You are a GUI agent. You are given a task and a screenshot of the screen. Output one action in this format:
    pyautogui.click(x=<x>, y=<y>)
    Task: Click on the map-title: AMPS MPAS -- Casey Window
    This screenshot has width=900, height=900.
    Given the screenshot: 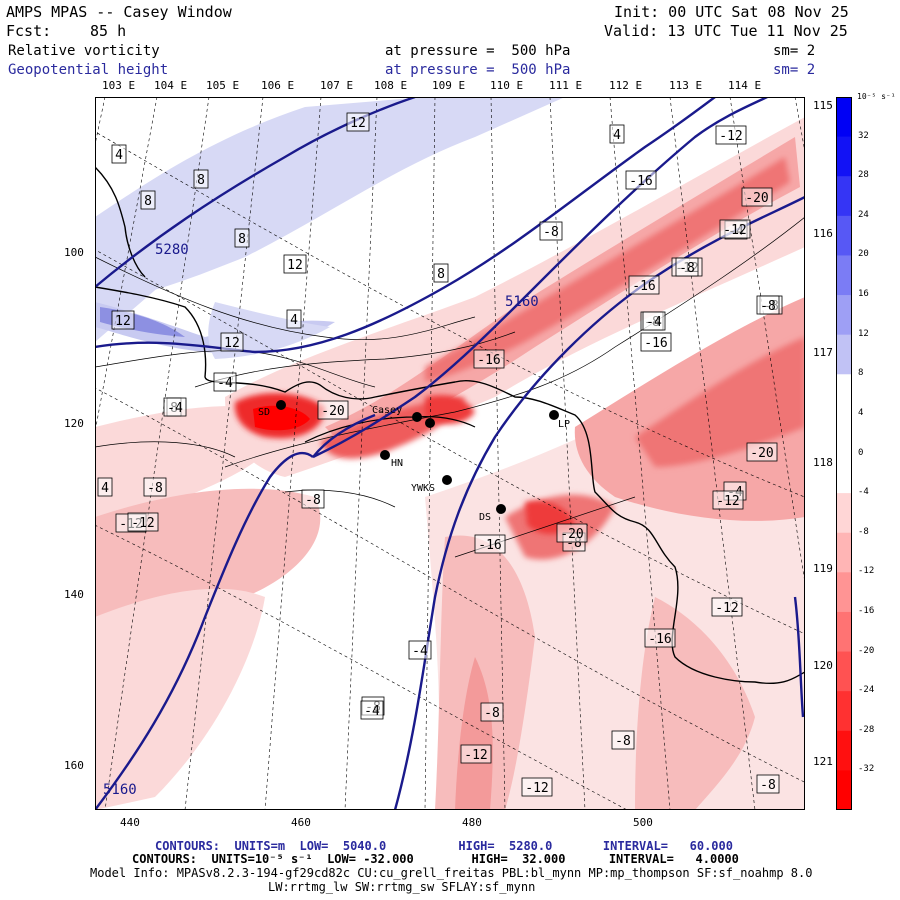 What is the action you would take?
    pyautogui.click(x=119, y=12)
    